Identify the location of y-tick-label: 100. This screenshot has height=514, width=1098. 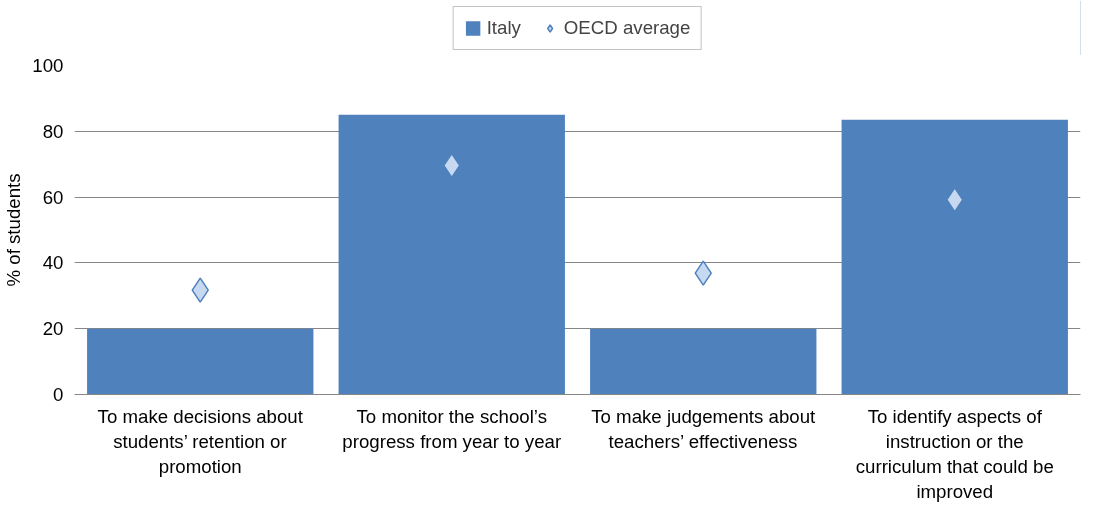
(48, 65).